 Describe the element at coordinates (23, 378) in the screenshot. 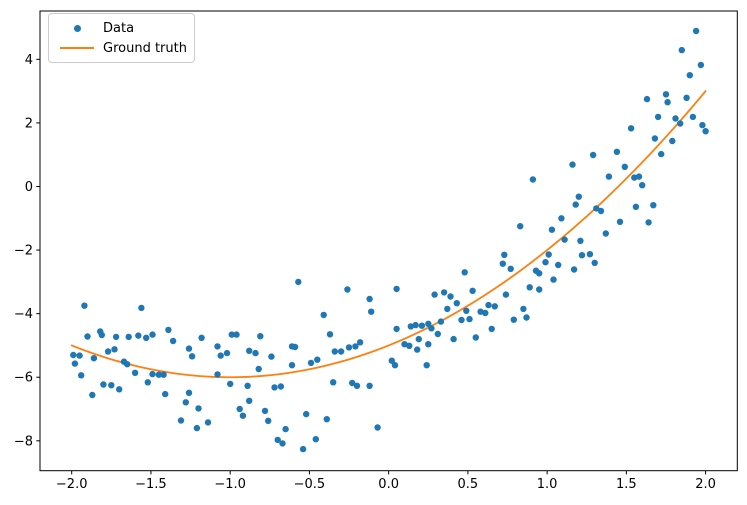

I see `y-tick-label: −6` at that location.